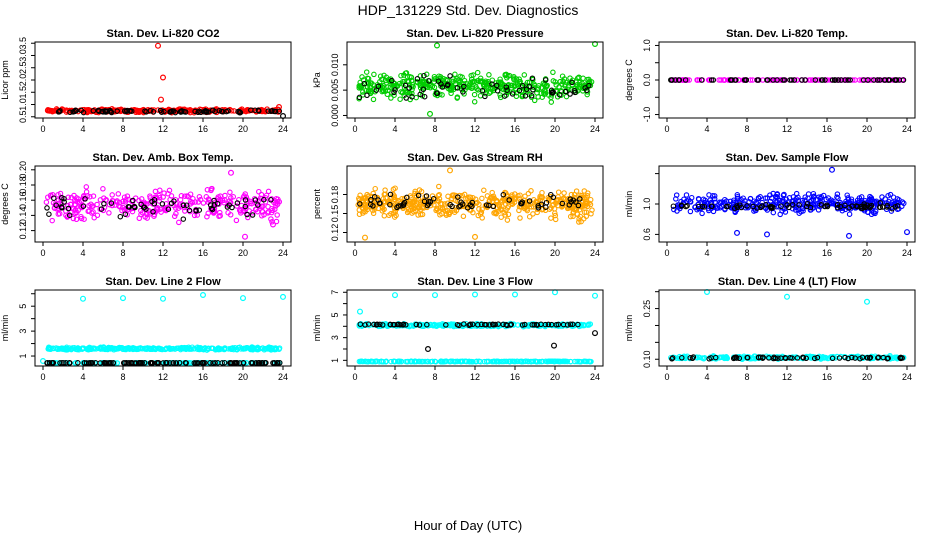 The image size is (936, 540). Describe the element at coordinates (23, 170) in the screenshot. I see `y-tick-label: 0.20` at that location.